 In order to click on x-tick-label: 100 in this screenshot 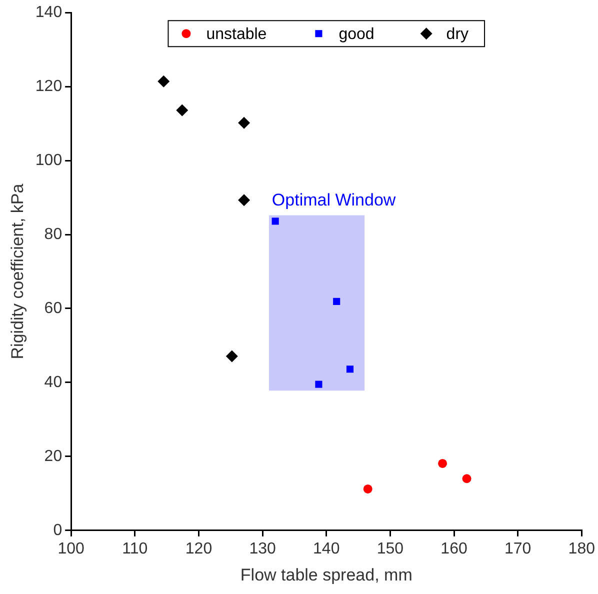, I will do `click(71, 549)`.